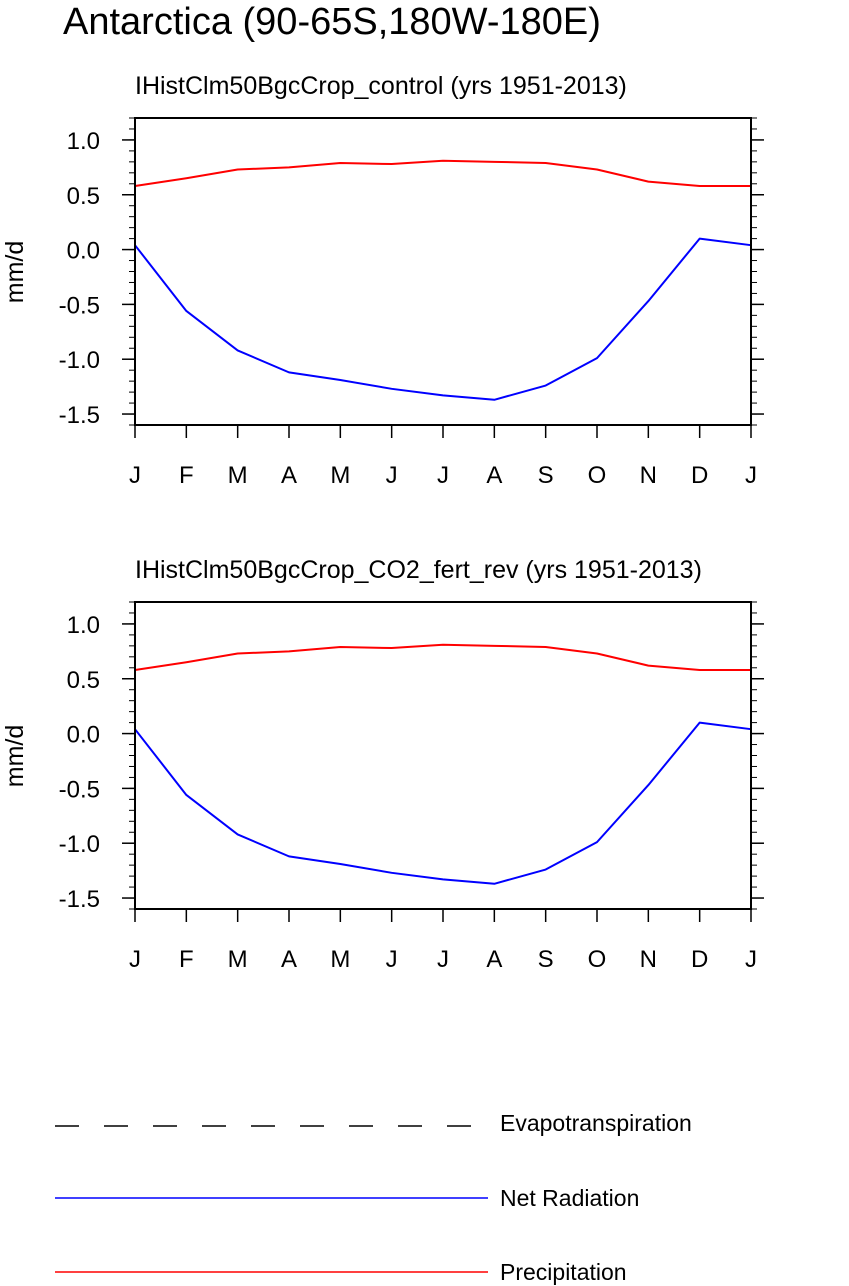  I want to click on legend-item-precipitation: Precipitation, so click(341, 1272).